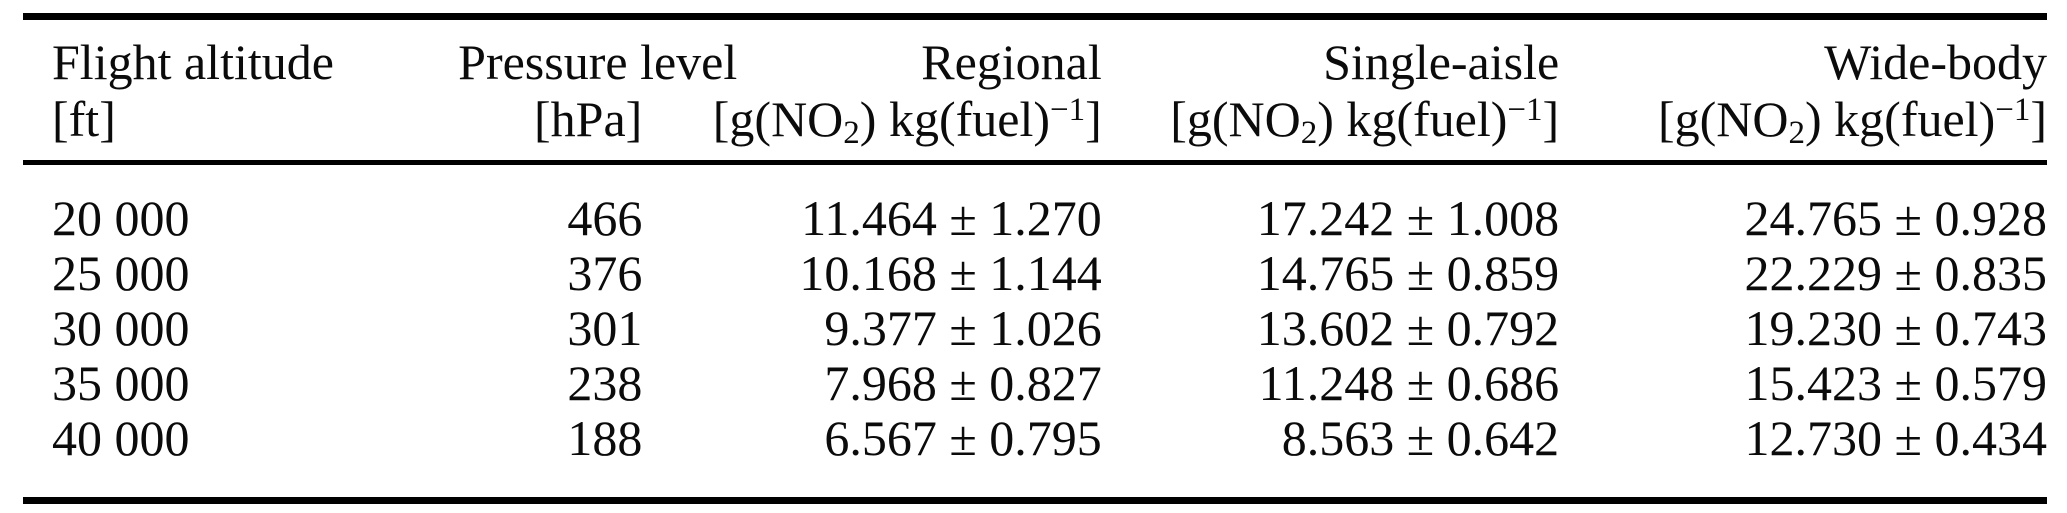 Image resolution: width=2067 pixels, height=513 pixels. Describe the element at coordinates (1852, 121) in the screenshot. I see `unit-label-g-no2-per-kg-fuel-wide-body: [g(NO2) kg(fuel)−1]` at that location.